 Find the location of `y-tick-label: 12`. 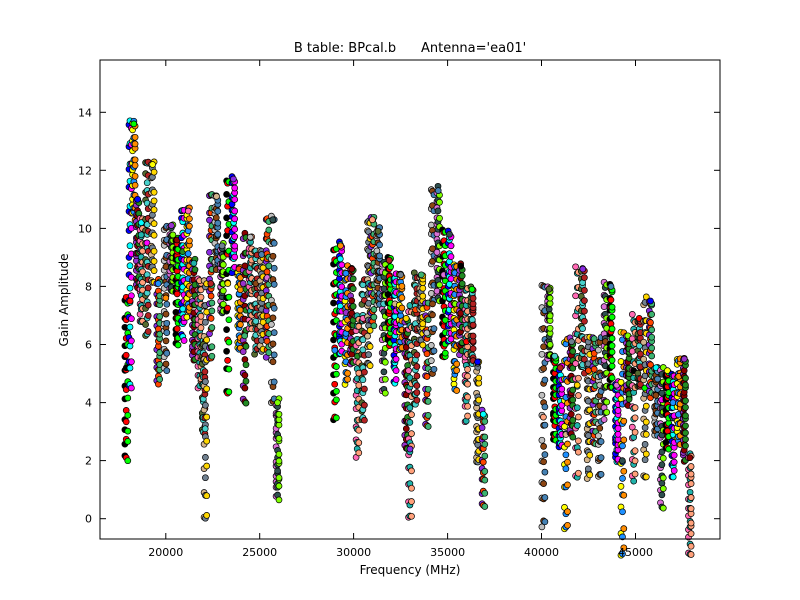

y-tick-label: 12 is located at coordinates (85, 170).